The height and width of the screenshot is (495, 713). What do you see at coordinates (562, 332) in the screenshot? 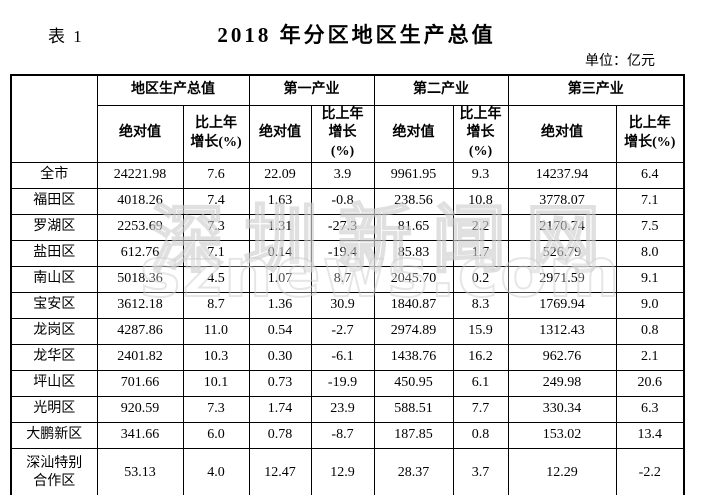
I see `value-cell: 1312.43` at bounding box center [562, 332].